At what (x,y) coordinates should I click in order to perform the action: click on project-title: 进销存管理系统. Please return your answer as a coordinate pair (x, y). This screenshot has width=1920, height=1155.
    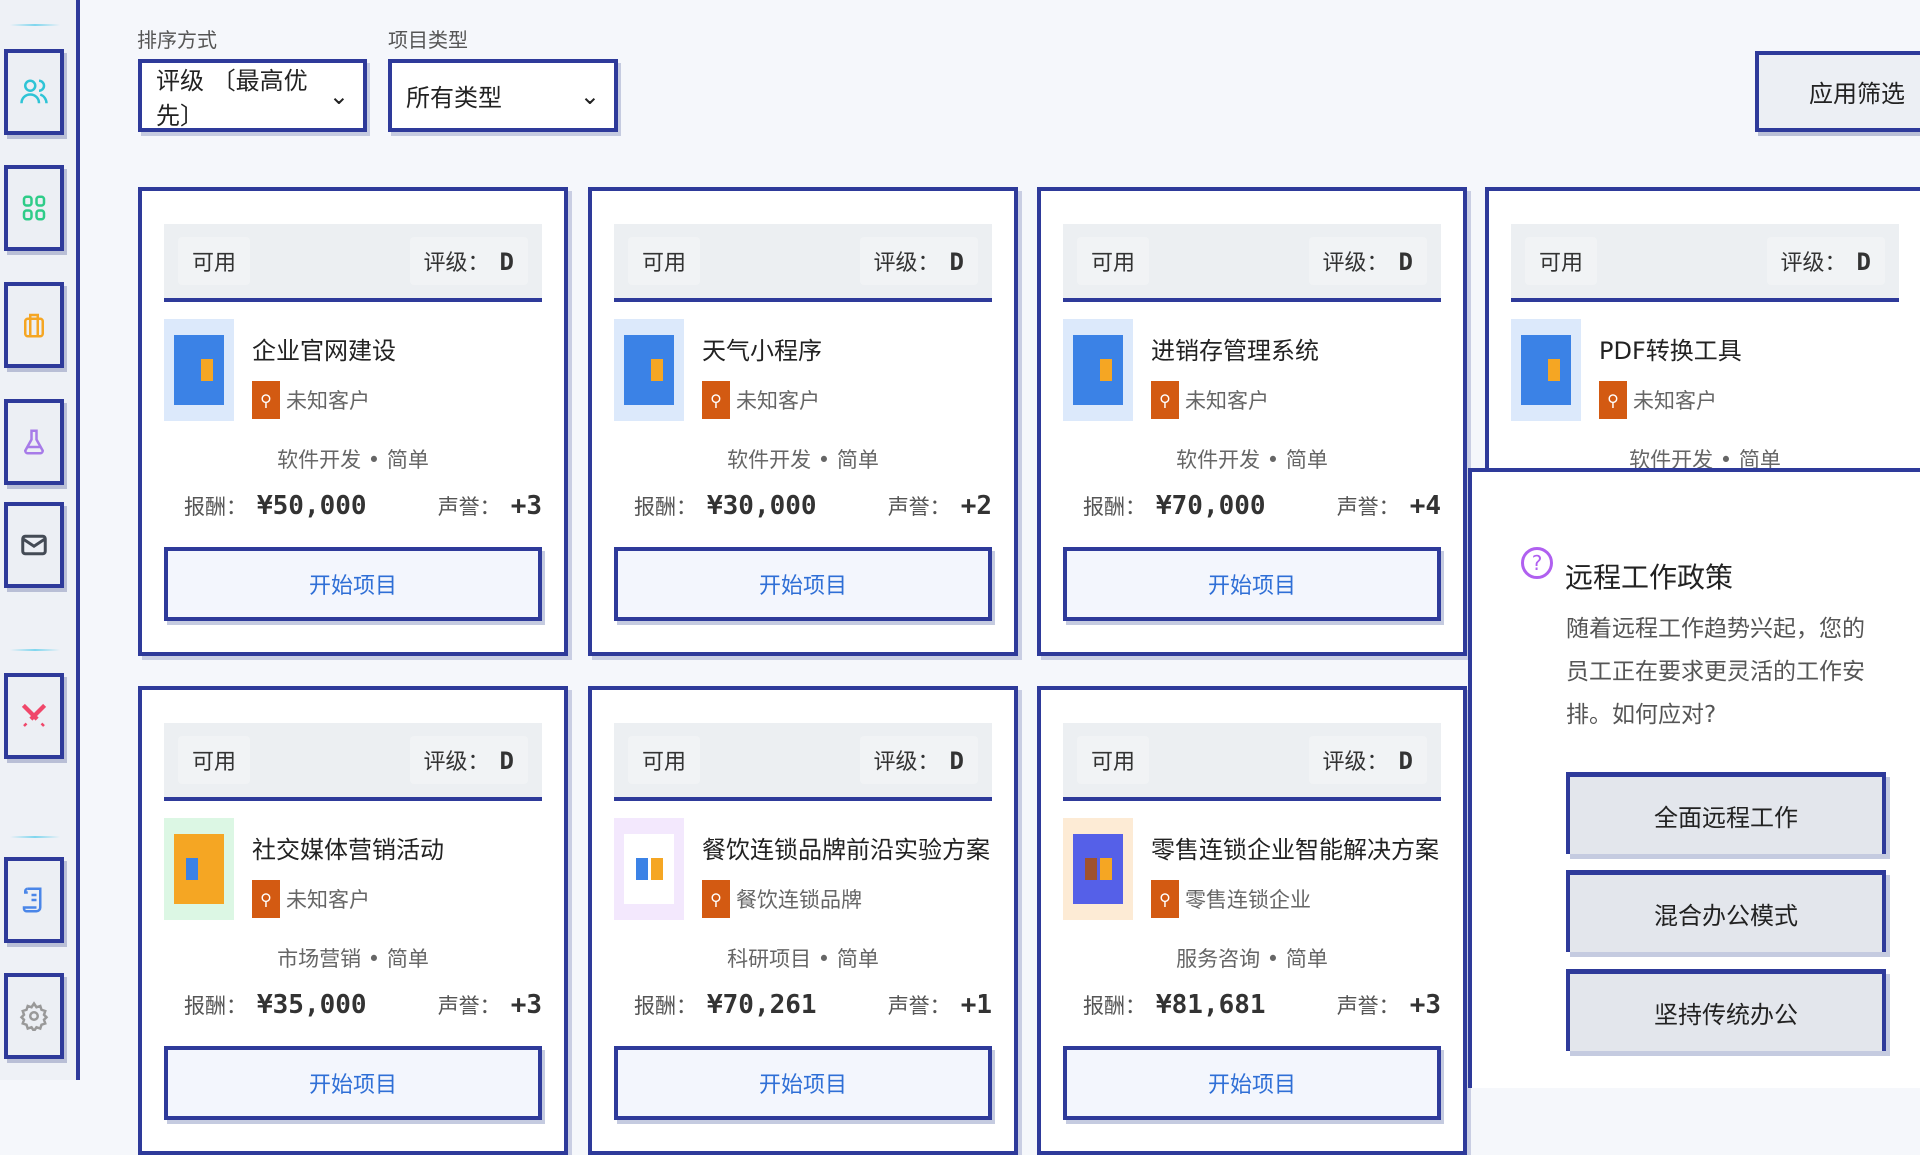
    Looking at the image, I should click on (1235, 351).